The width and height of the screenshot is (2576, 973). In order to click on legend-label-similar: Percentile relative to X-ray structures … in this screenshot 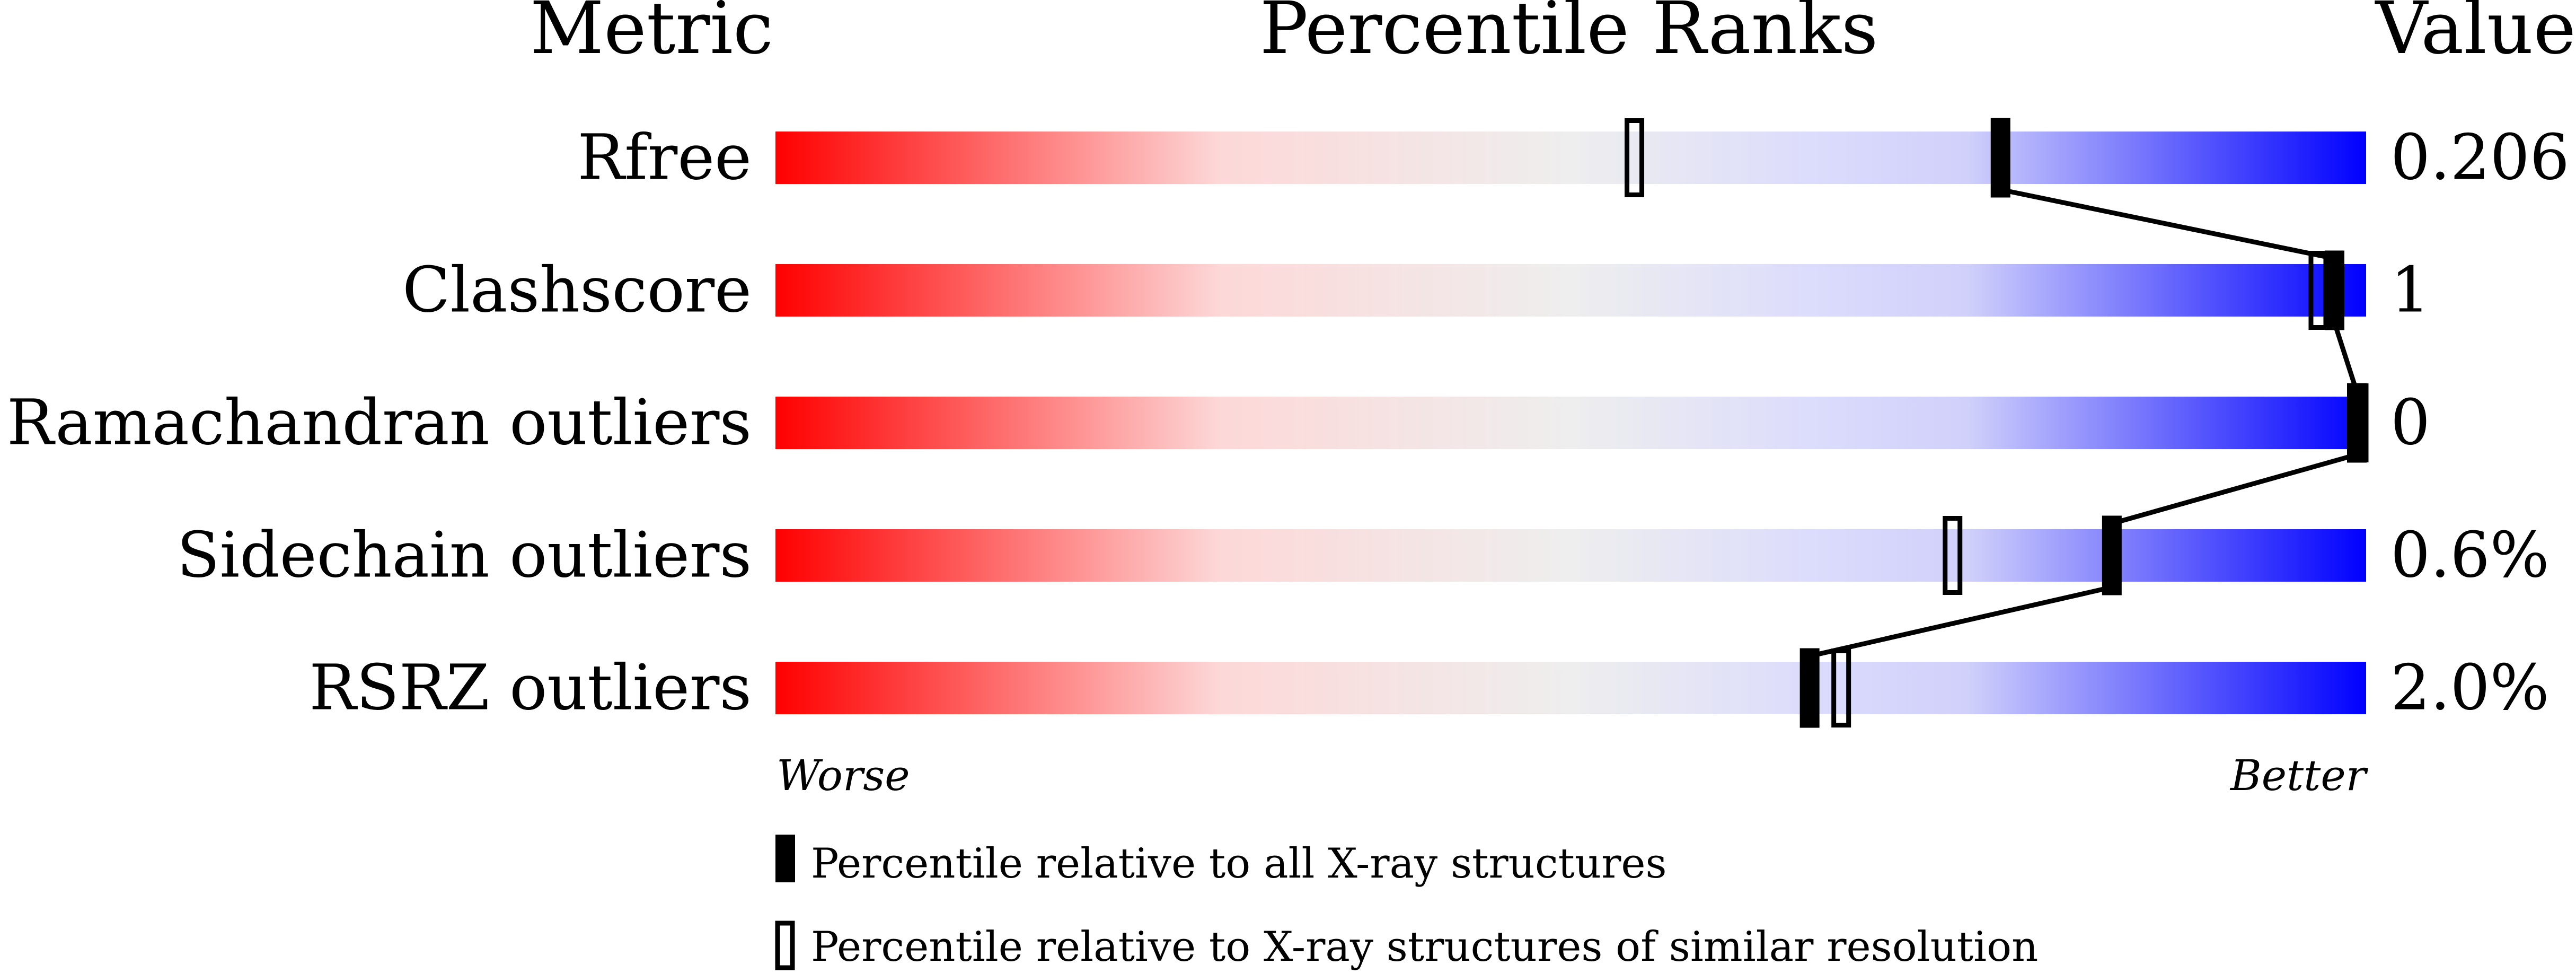, I will do `click(1424, 947)`.